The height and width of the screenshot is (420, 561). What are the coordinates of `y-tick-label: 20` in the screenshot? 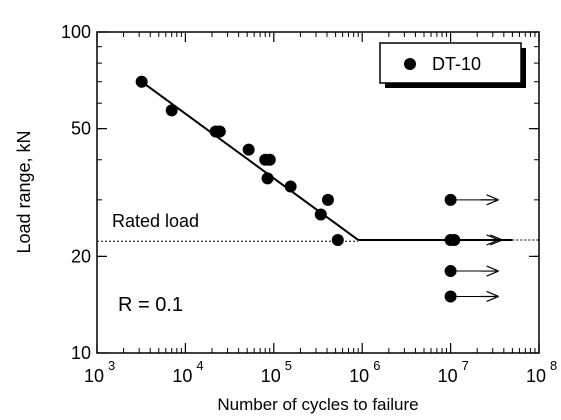 It's located at (81, 256).